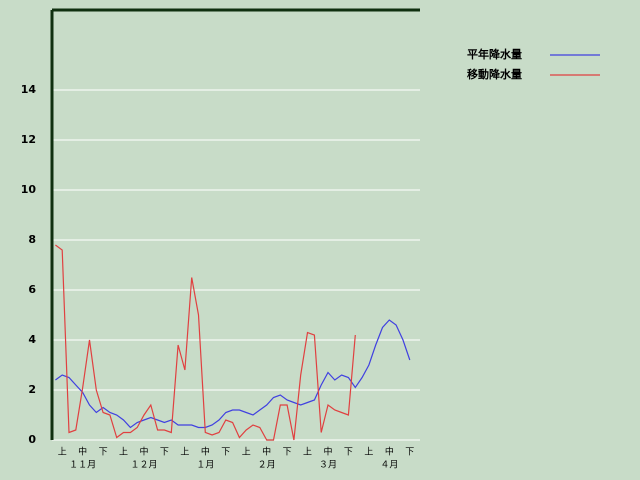 The image size is (640, 480). What do you see at coordinates (328, 465) in the screenshot?
I see `month-label: ３月` at bounding box center [328, 465].